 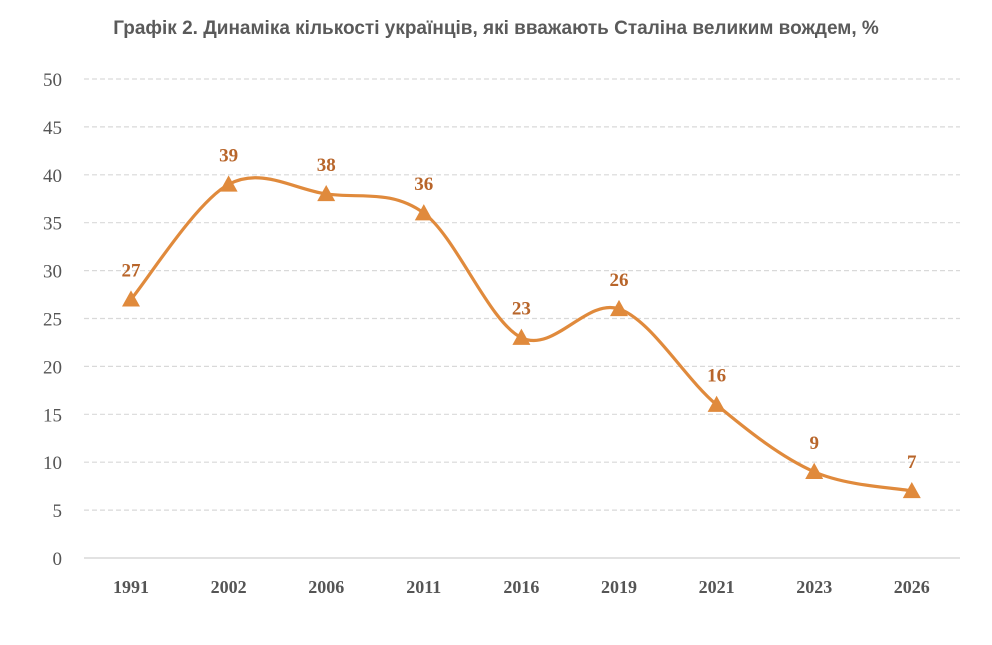 I want to click on data-label: 23, so click(x=521, y=309).